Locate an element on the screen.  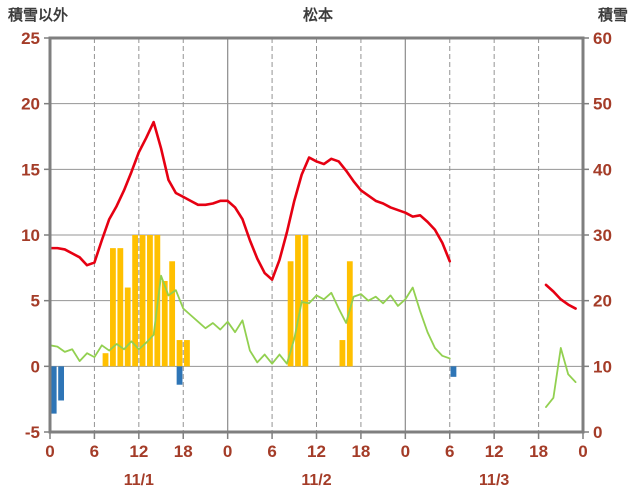
blue-bars-series is located at coordinates (253, 390).